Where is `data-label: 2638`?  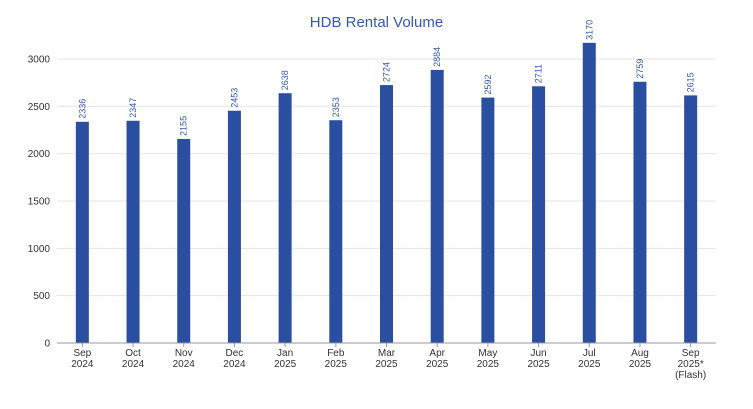
data-label: 2638 is located at coordinates (285, 80).